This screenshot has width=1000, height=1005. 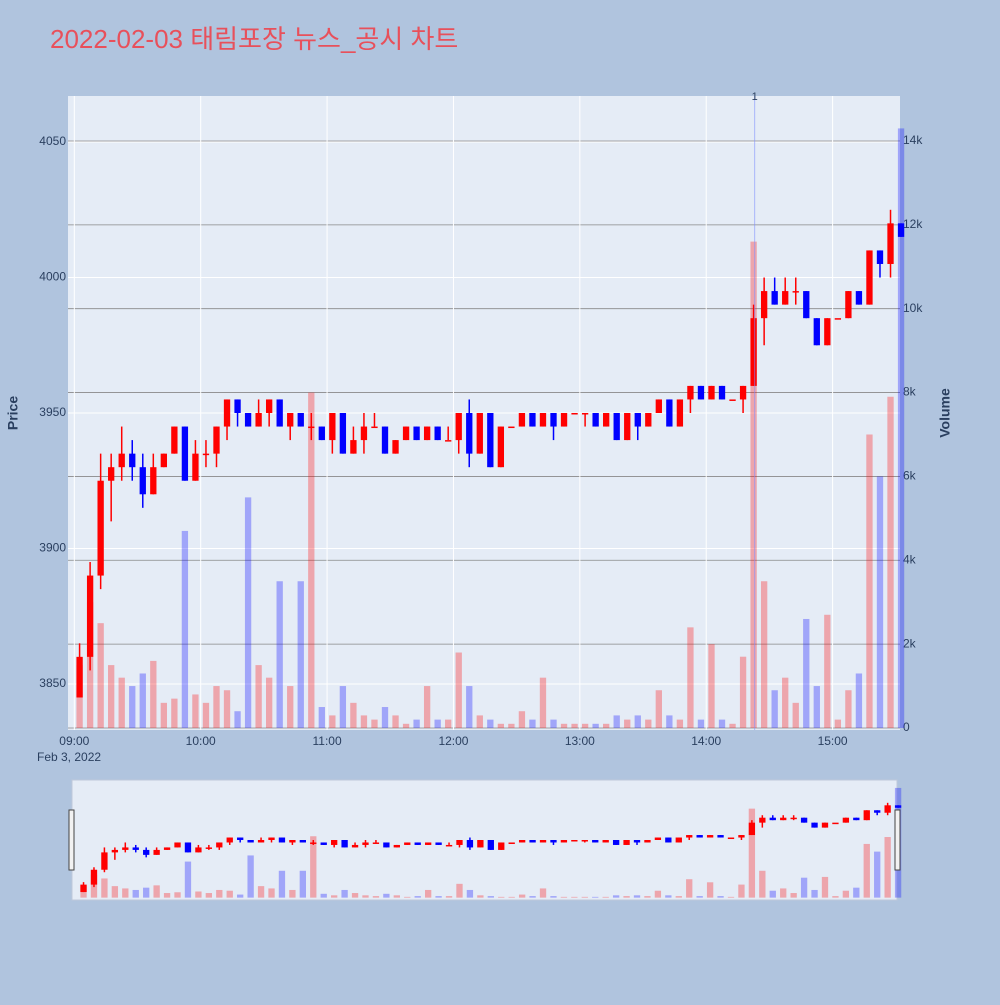 I want to click on y-tick-label: 3900, so click(x=52, y=548).